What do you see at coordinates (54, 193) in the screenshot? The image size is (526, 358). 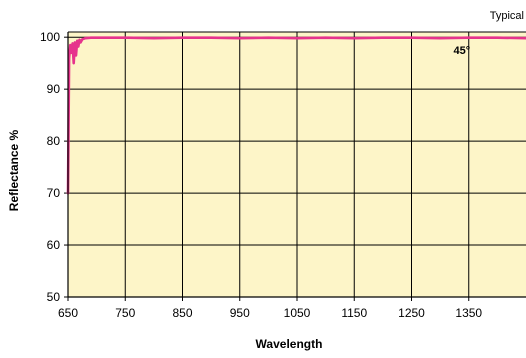 I see `y-tick-label: 70` at bounding box center [54, 193].